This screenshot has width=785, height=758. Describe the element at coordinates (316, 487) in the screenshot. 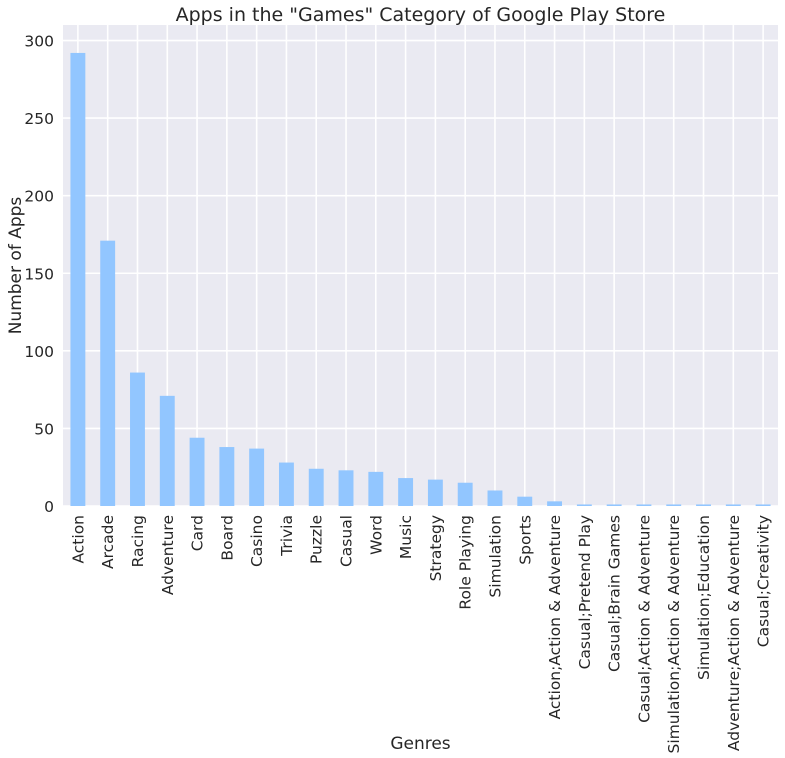

I see `bar-puzzle` at that location.